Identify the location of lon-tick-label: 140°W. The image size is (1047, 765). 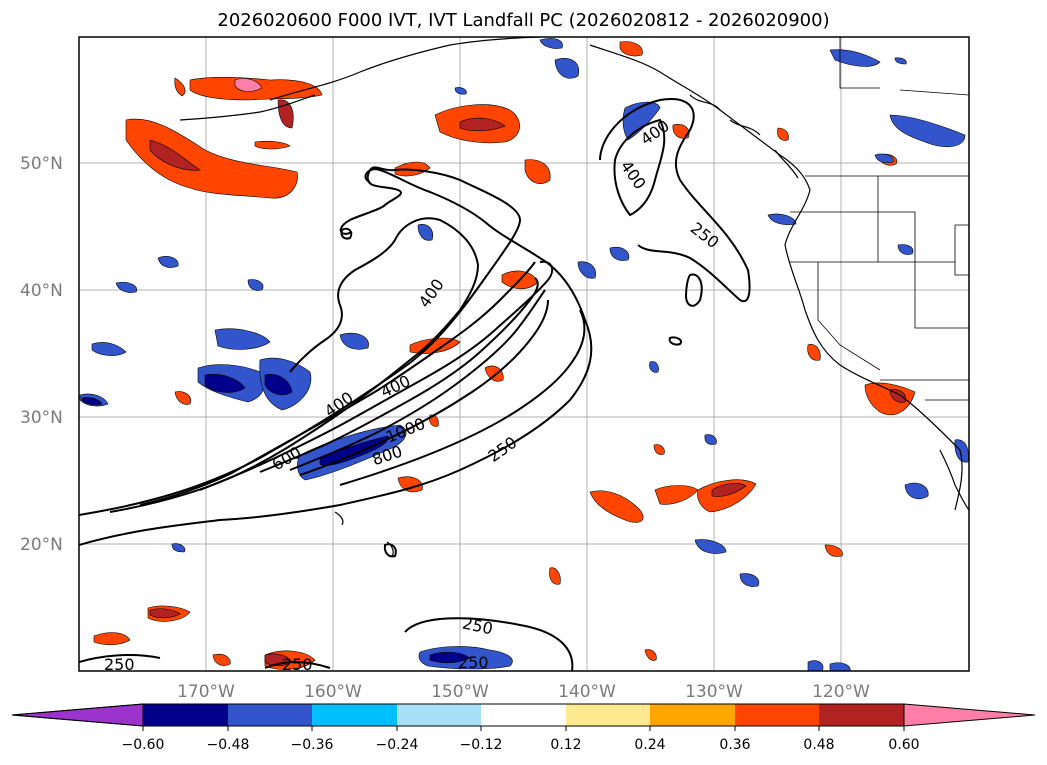
(587, 692).